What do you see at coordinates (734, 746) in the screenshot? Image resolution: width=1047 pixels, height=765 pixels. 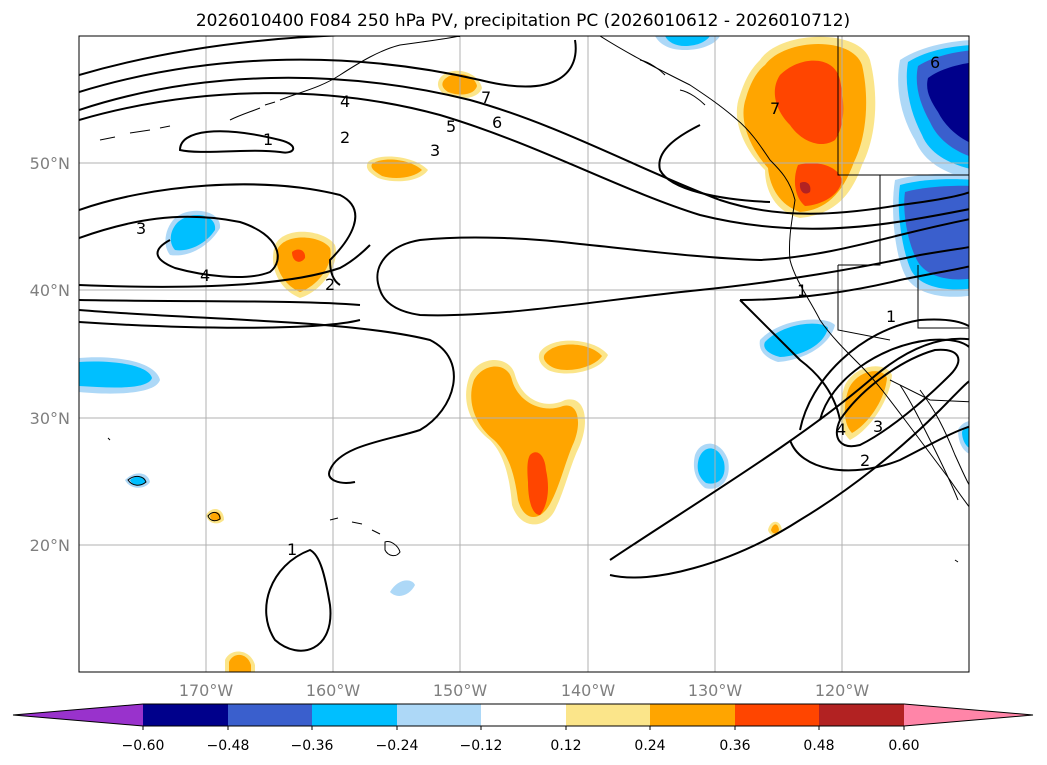 I see `colorbar-tick-label: 0.36` at bounding box center [734, 746].